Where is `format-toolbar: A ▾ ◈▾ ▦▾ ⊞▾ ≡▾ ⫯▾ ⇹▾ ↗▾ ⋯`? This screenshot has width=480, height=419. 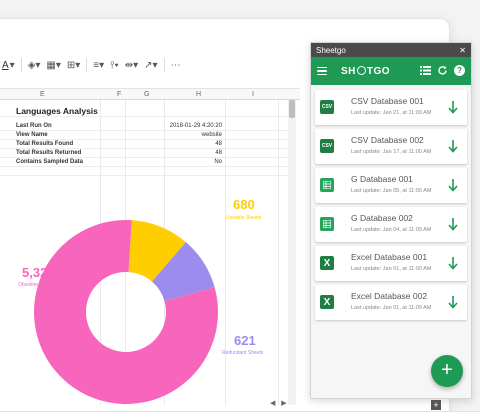
format-toolbar: A ▾ ◈▾ ▦▾ ⊞▾ ≡▾ ⫯▾ ⇹▾ ↗▾ ⋯ is located at coordinates (150, 65).